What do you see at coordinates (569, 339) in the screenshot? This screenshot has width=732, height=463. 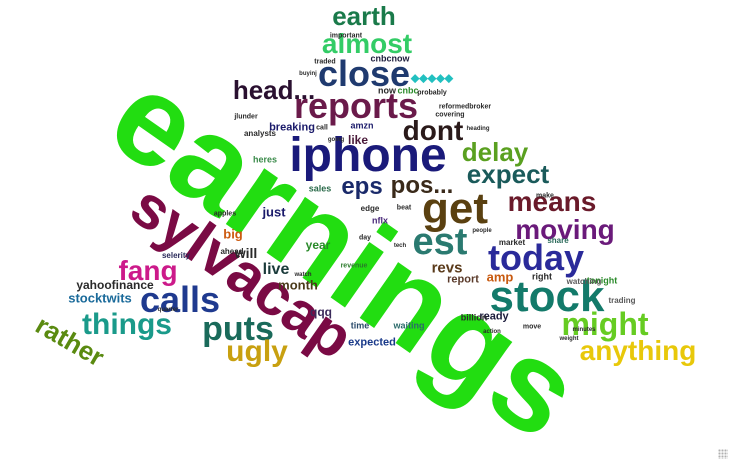 I see `word-weight: weight` at bounding box center [569, 339].